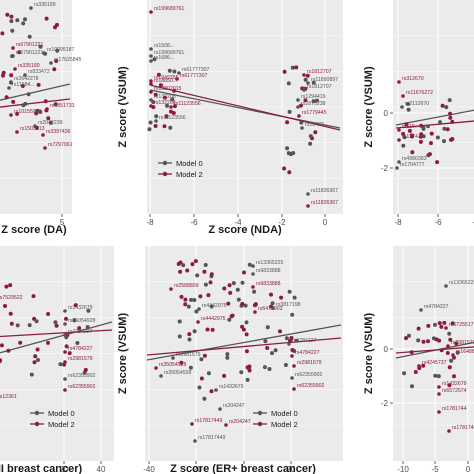 This screenshot has width=474, height=474. Describe the element at coordinates (196, 469) in the screenshot. I see `x-tick-label: -20` at that location.